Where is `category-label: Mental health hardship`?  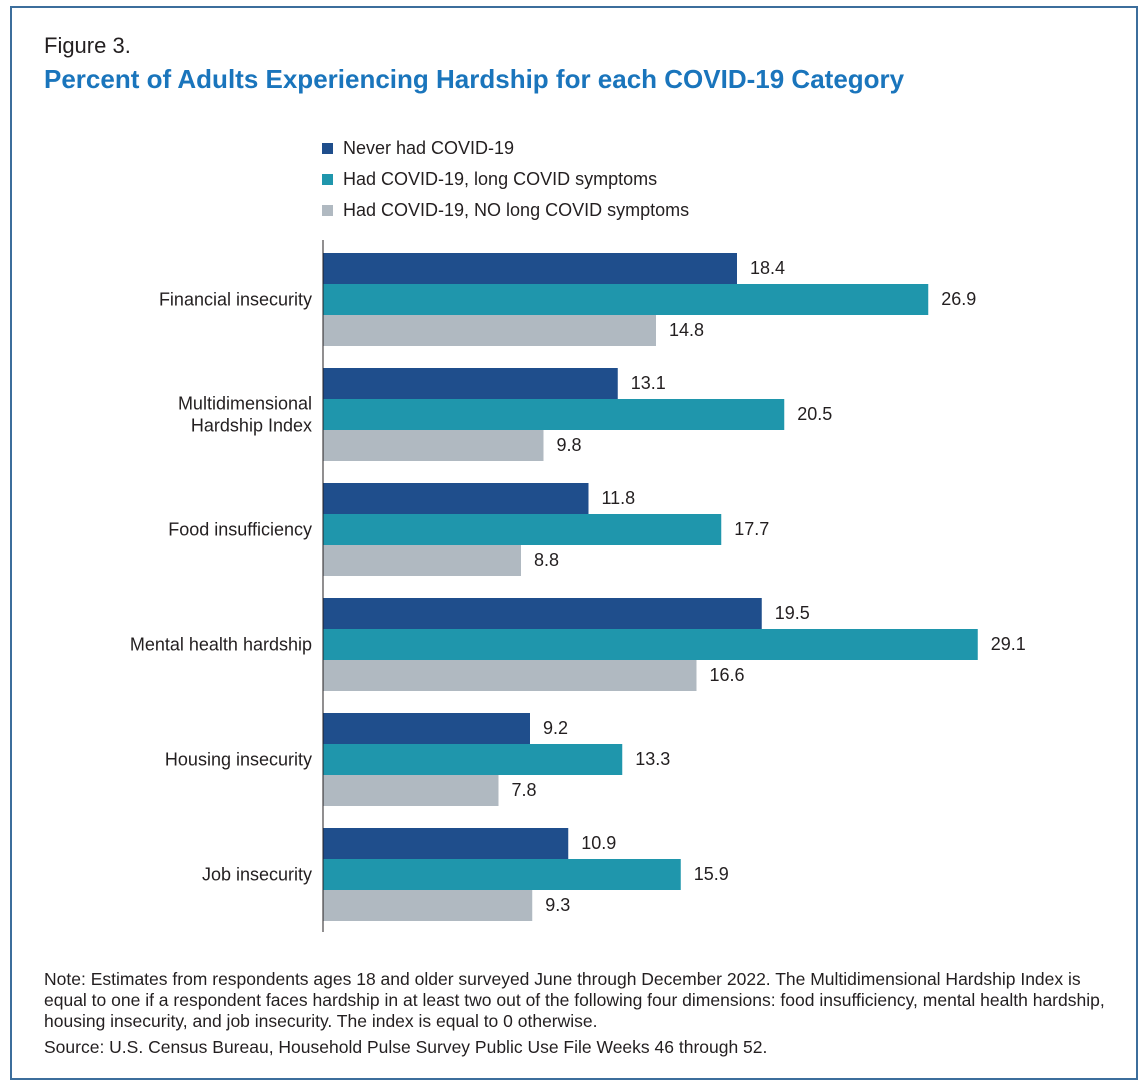
category-label: Mental health hardship is located at coordinates (221, 645).